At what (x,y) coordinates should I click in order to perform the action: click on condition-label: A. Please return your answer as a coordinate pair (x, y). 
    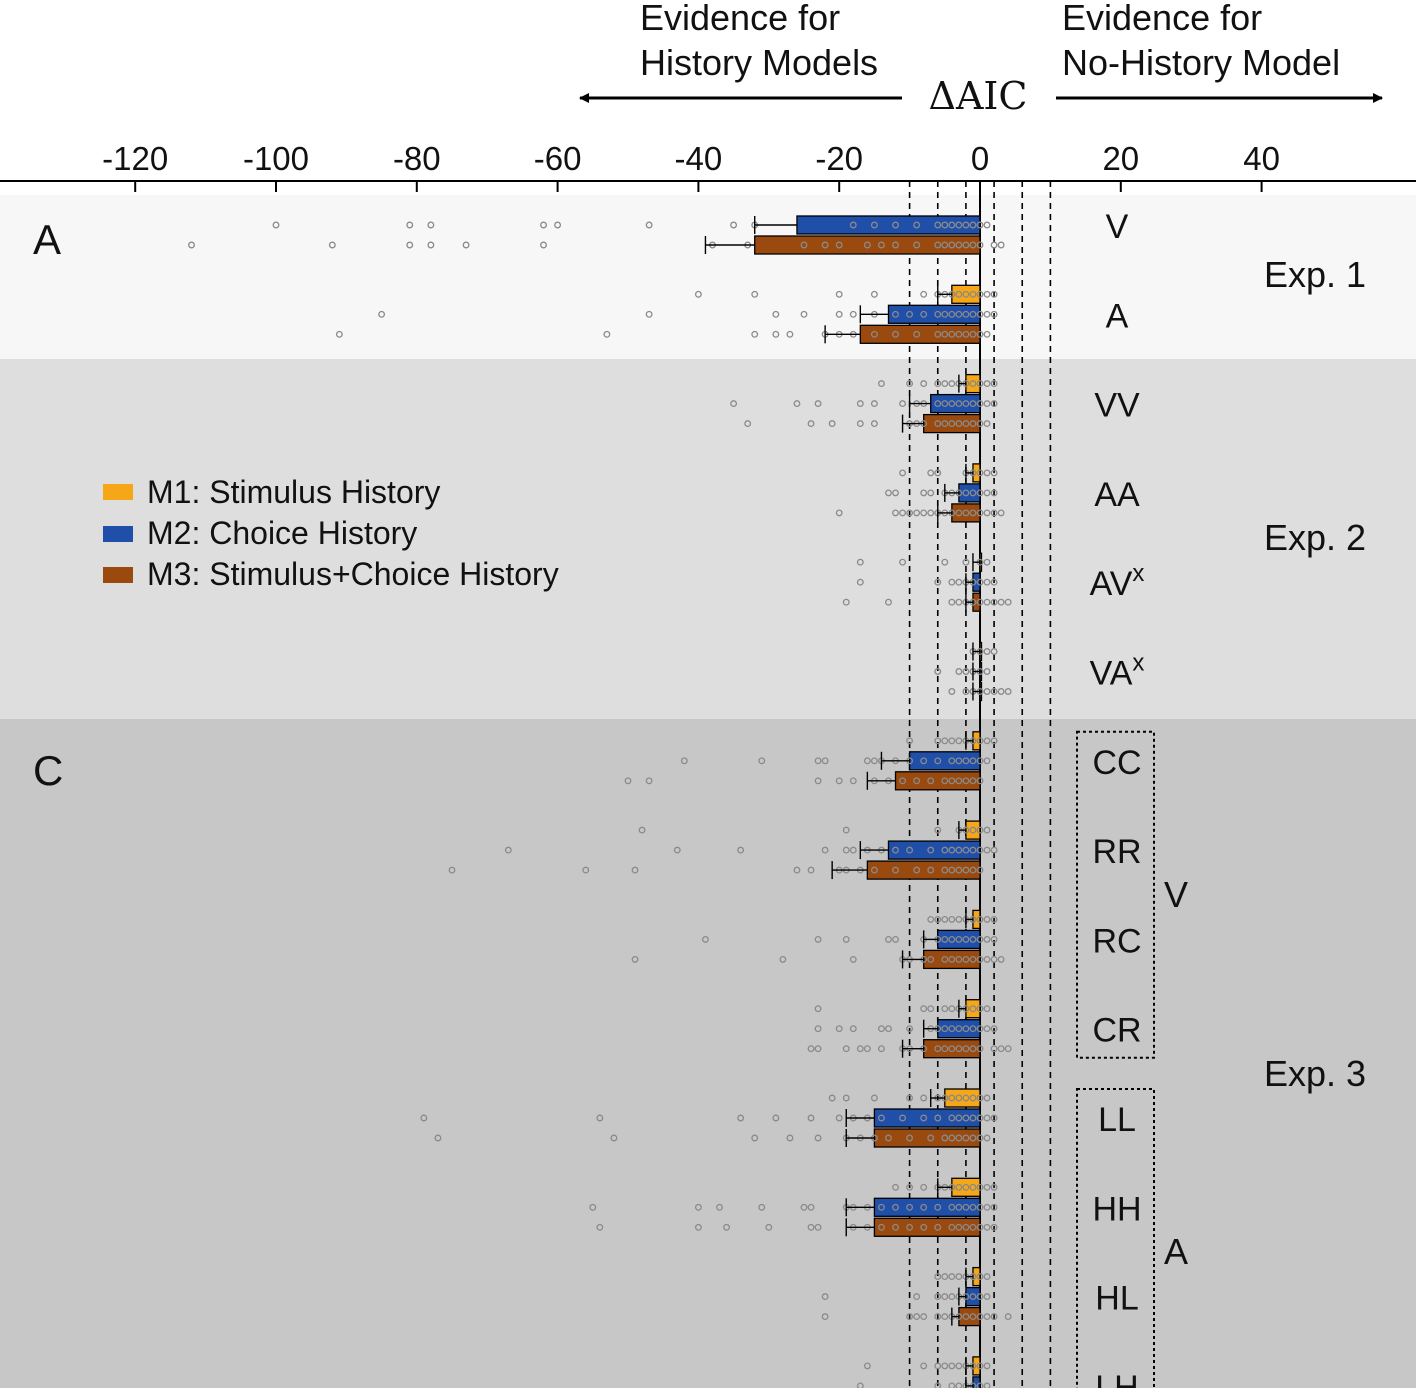
    Looking at the image, I should click on (1117, 316).